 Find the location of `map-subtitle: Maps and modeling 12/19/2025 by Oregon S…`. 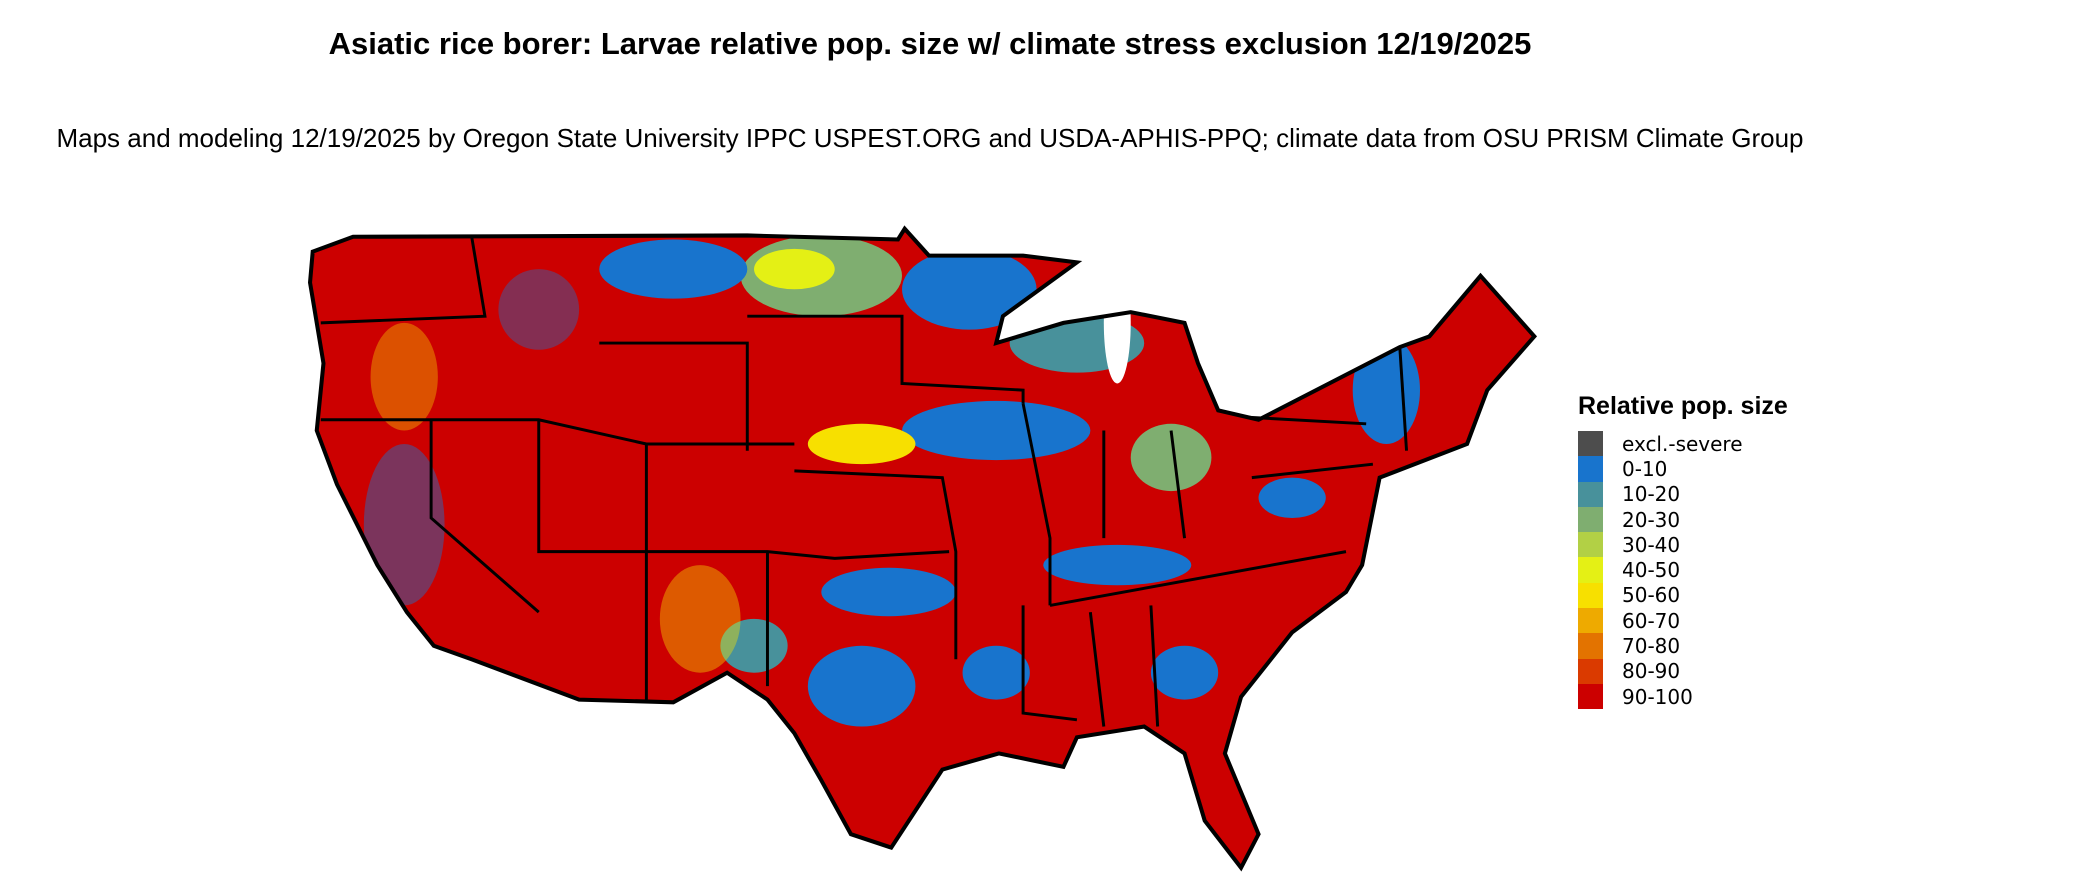

map-subtitle: Maps and modeling 12/19/2025 by Oregon S… is located at coordinates (930, 138).